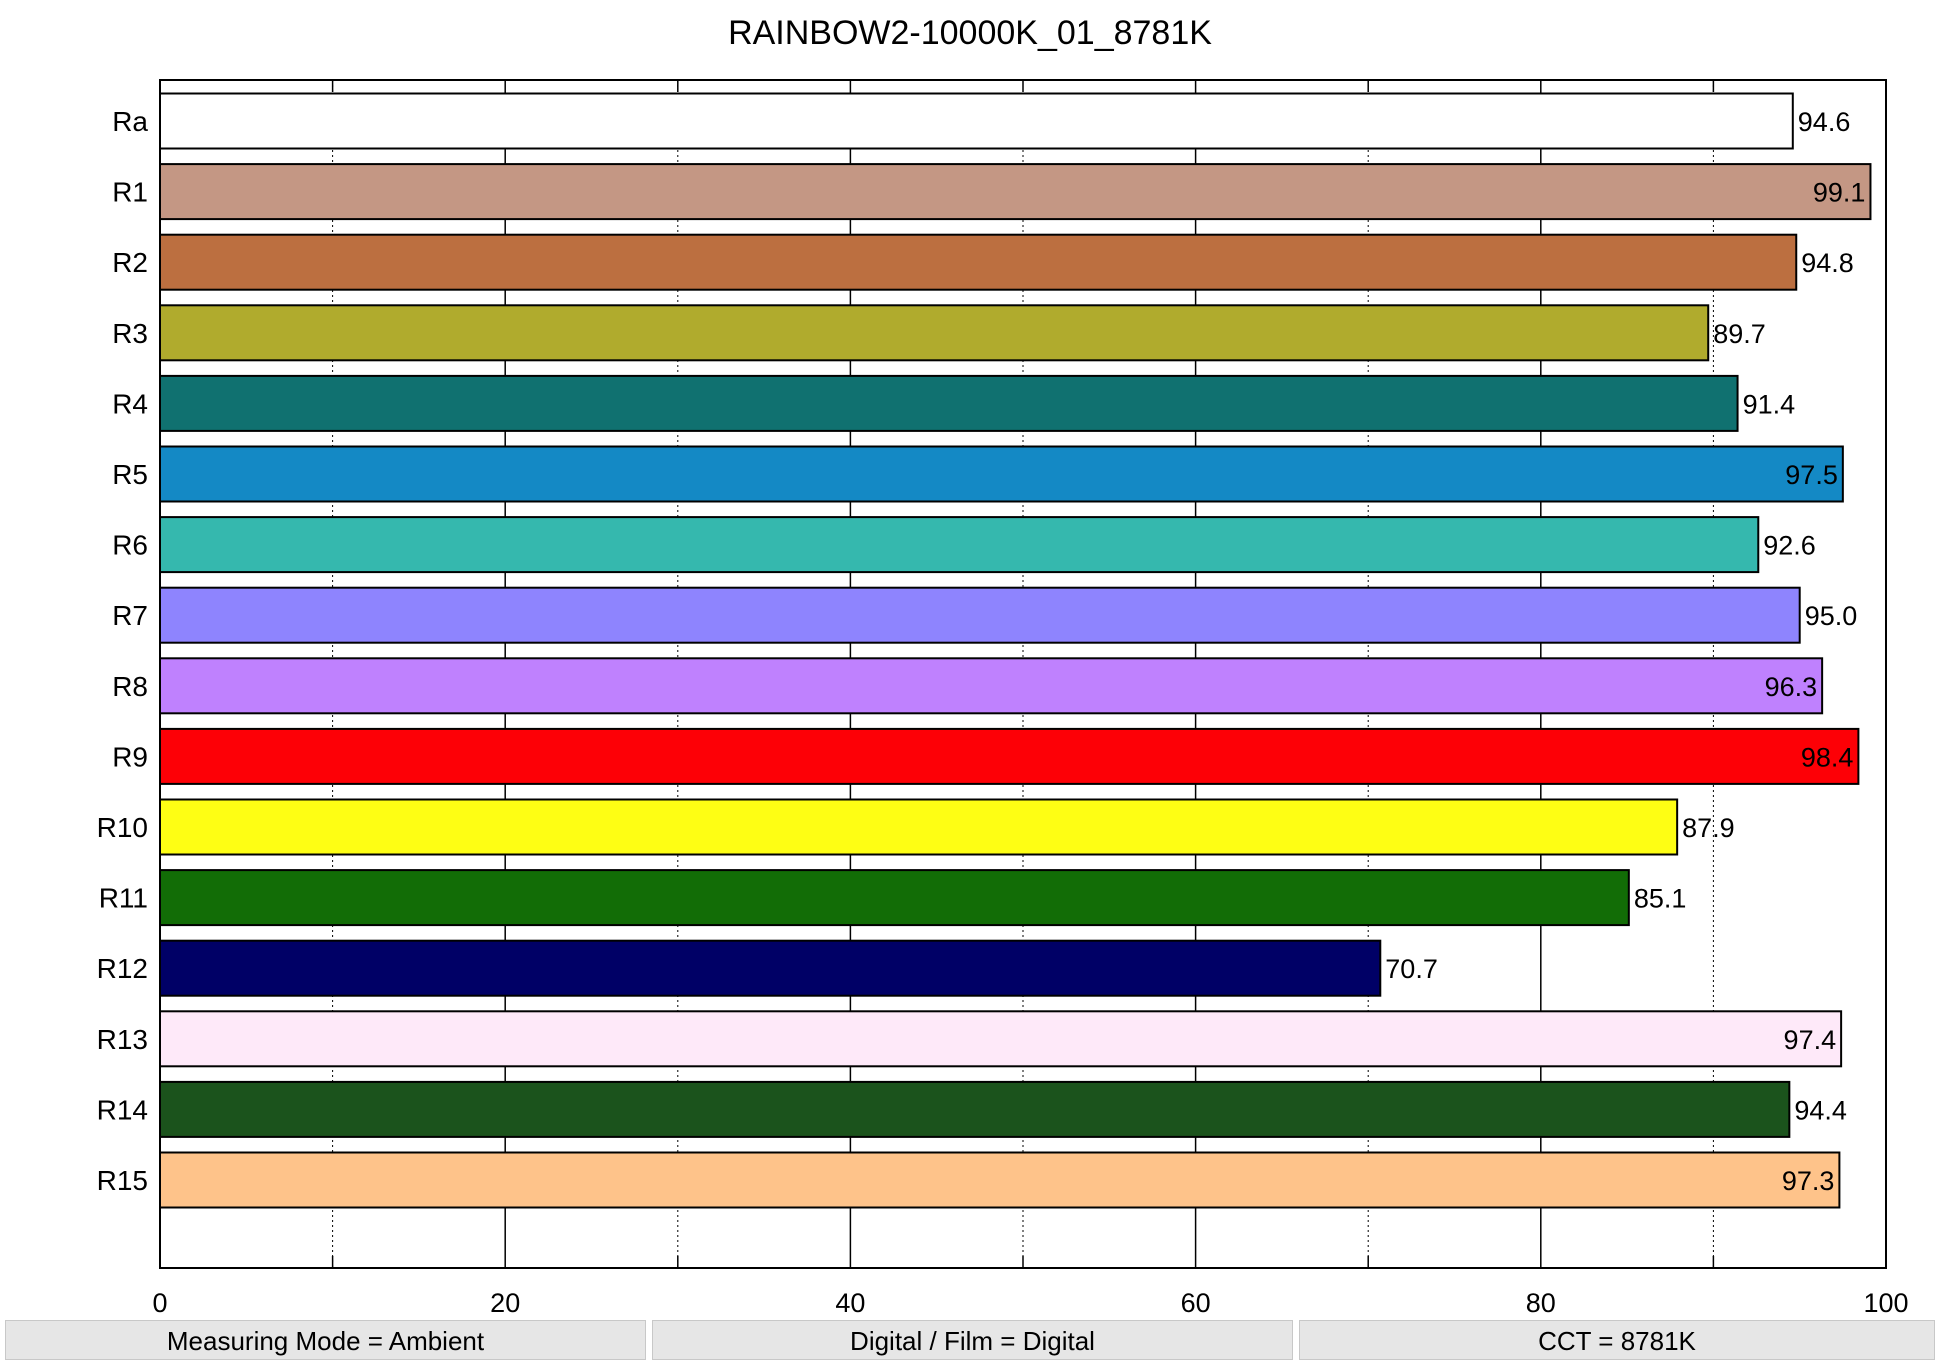 This screenshot has width=1940, height=1366. I want to click on bar-r8, so click(991, 686).